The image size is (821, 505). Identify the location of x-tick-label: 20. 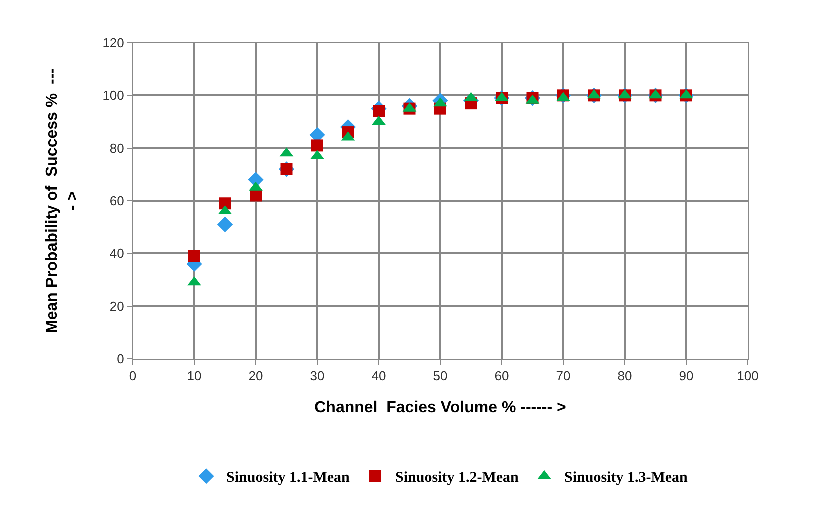
(256, 376).